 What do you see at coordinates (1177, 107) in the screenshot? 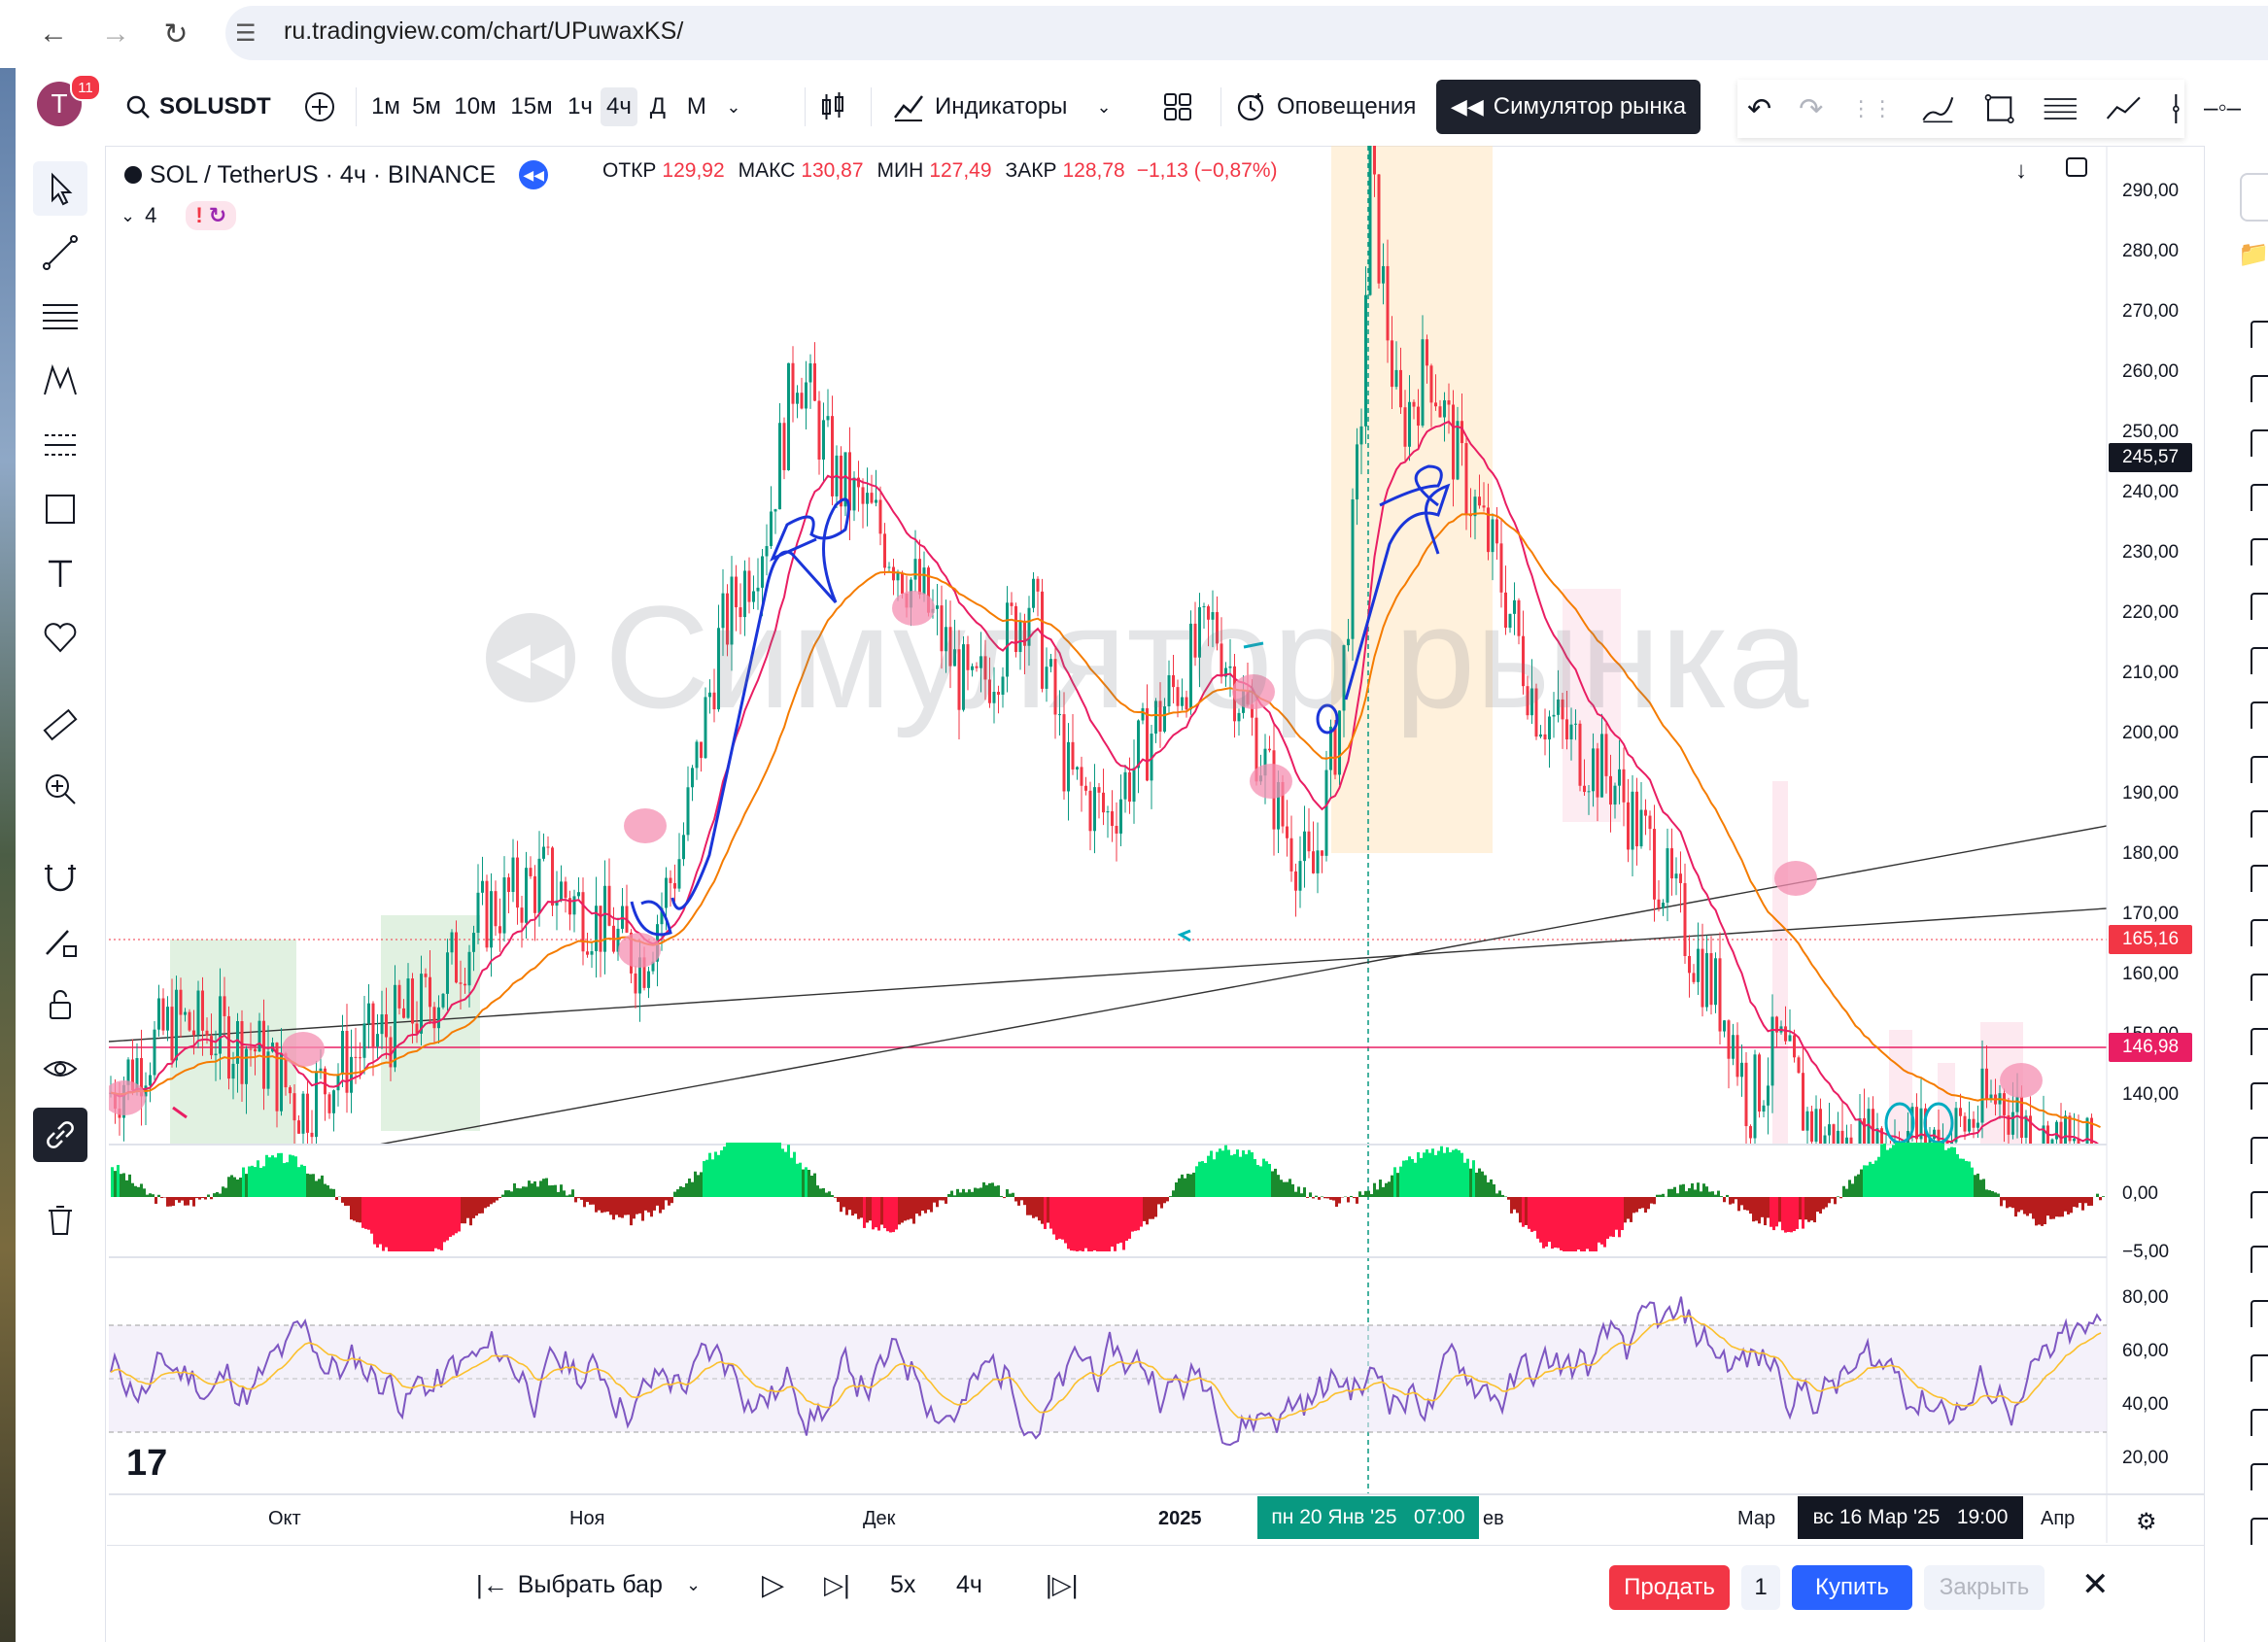
I see `layouts-button` at bounding box center [1177, 107].